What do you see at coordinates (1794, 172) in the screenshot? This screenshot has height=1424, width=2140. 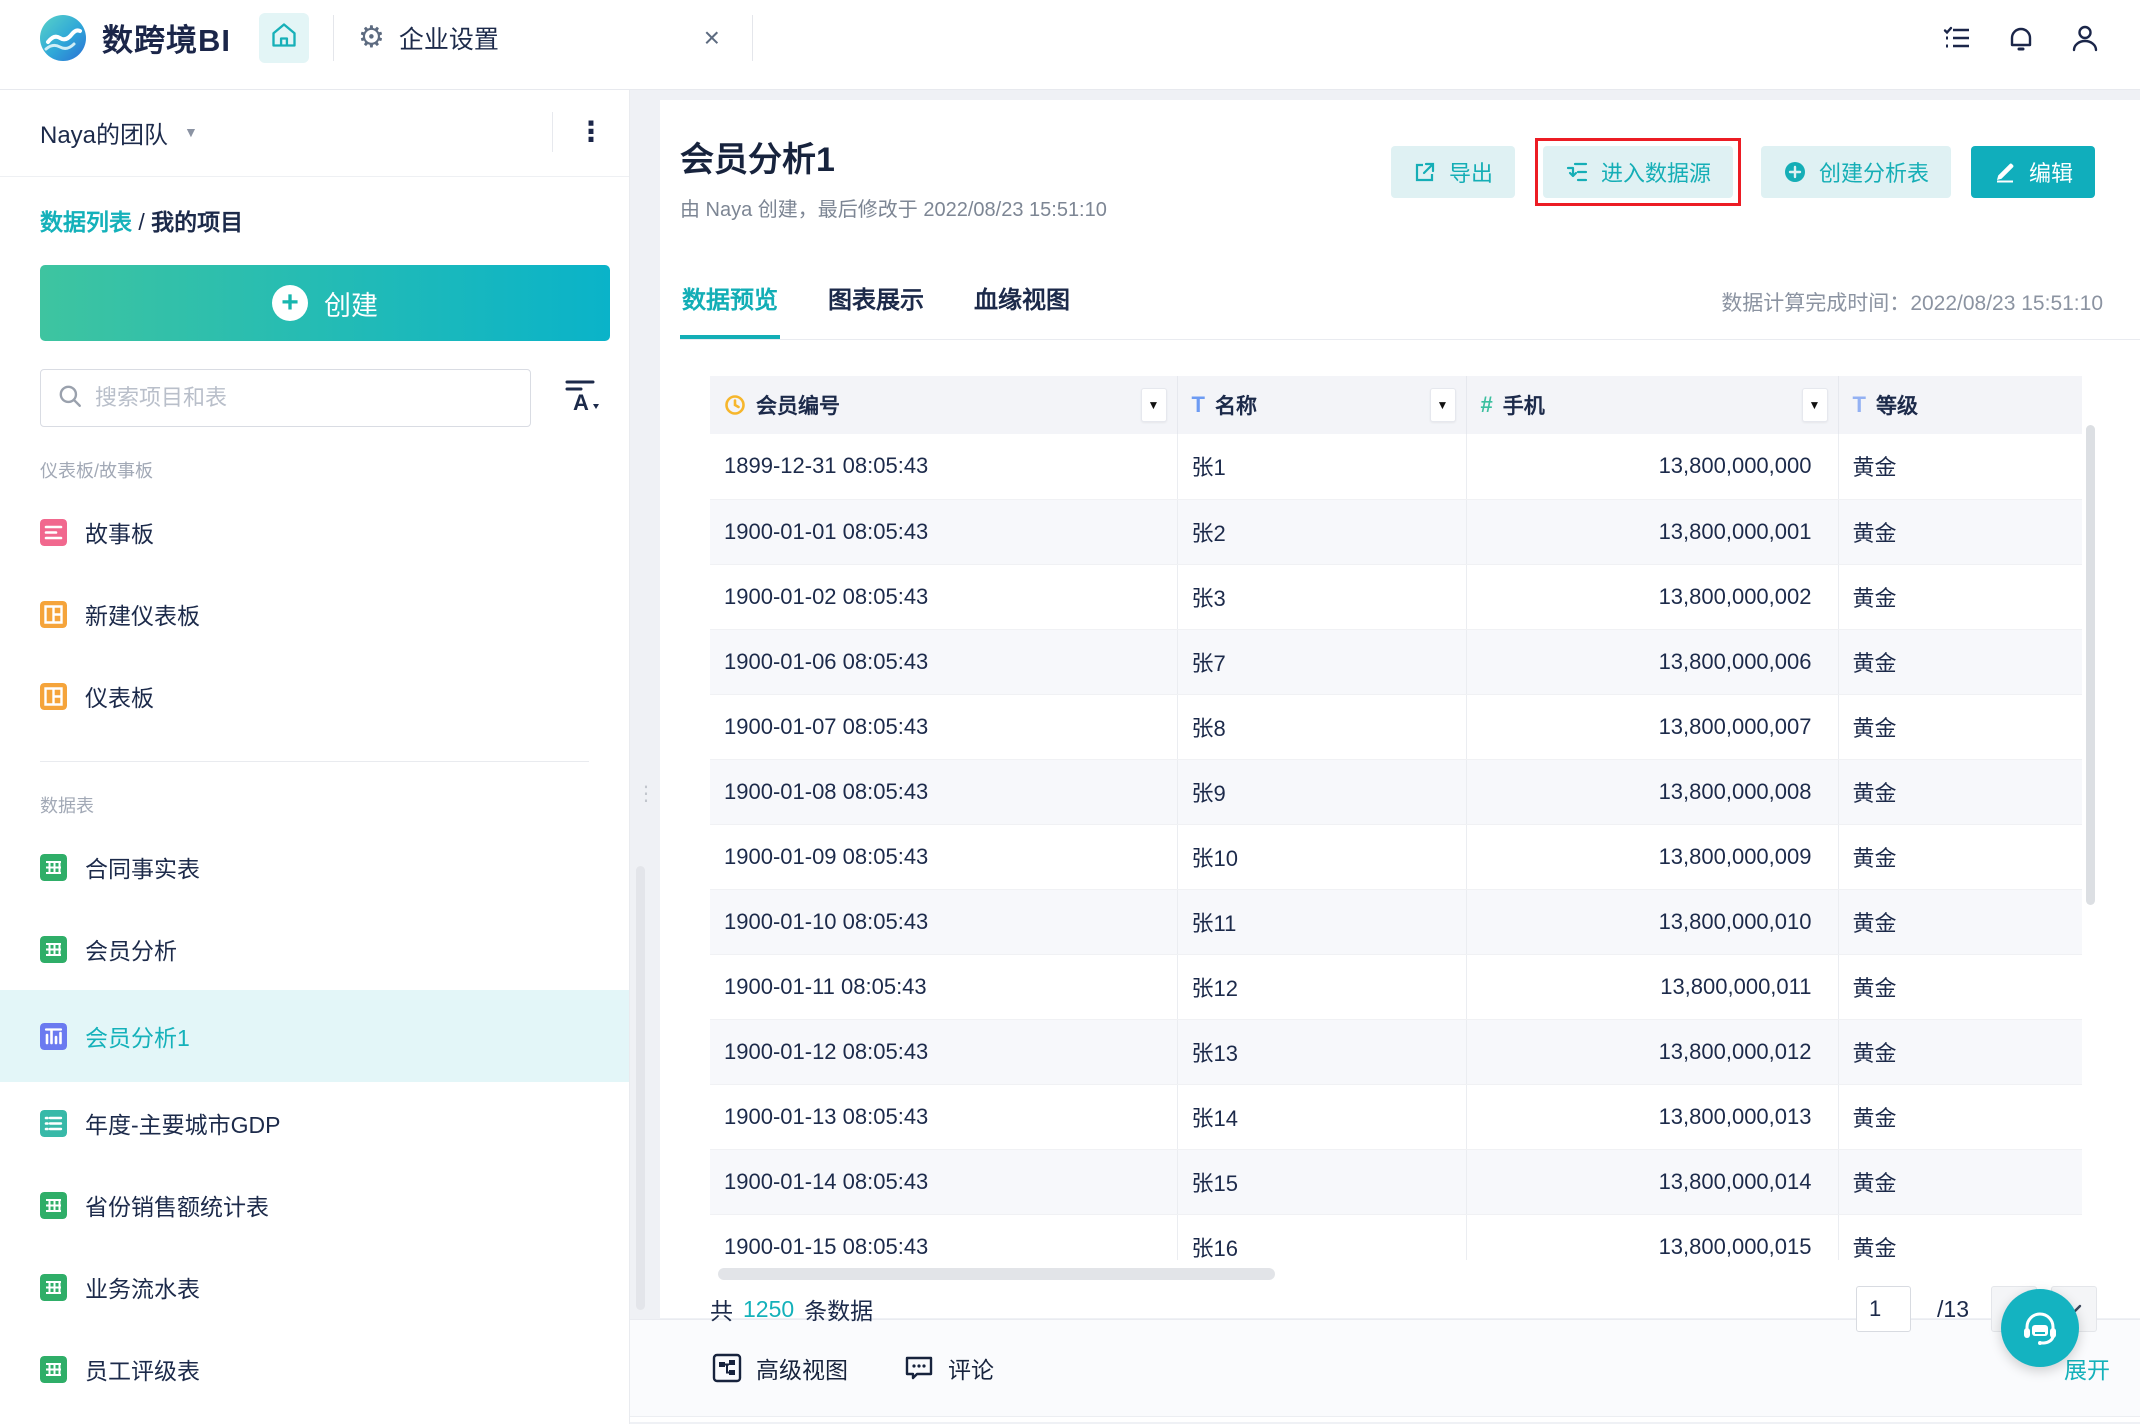 I see `plus-circle-icon` at bounding box center [1794, 172].